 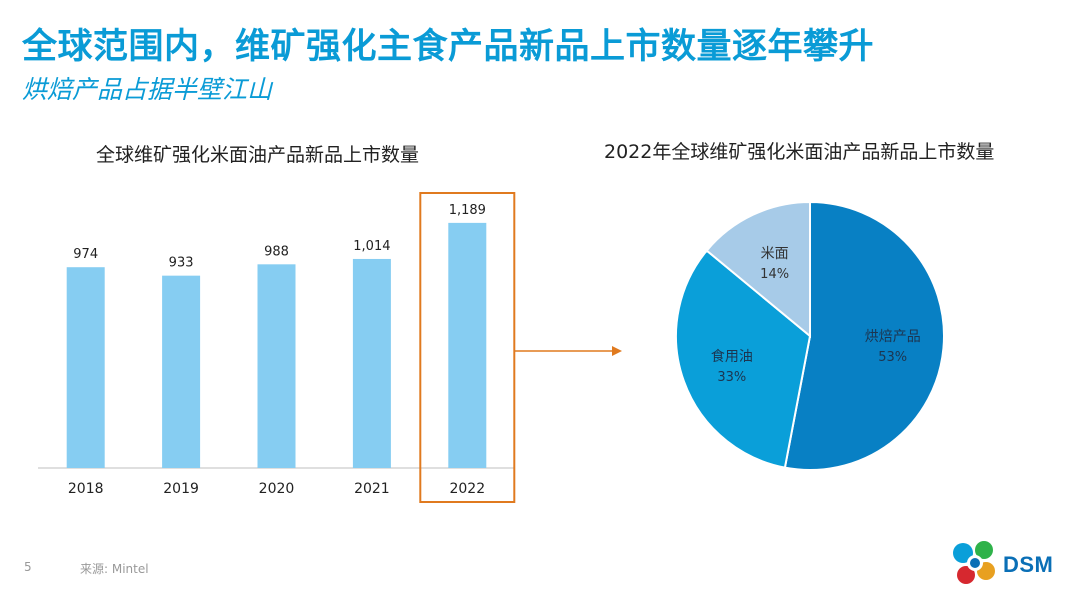 I want to click on x-tick-label-2022: 2022, so click(x=467, y=489).